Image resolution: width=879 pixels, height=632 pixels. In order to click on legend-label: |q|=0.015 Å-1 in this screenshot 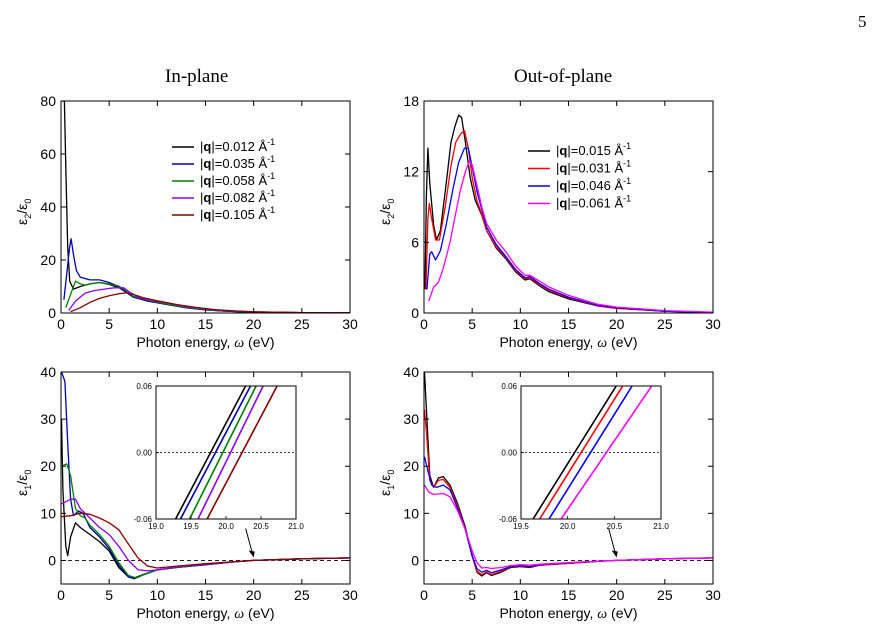, I will do `click(593, 149)`.